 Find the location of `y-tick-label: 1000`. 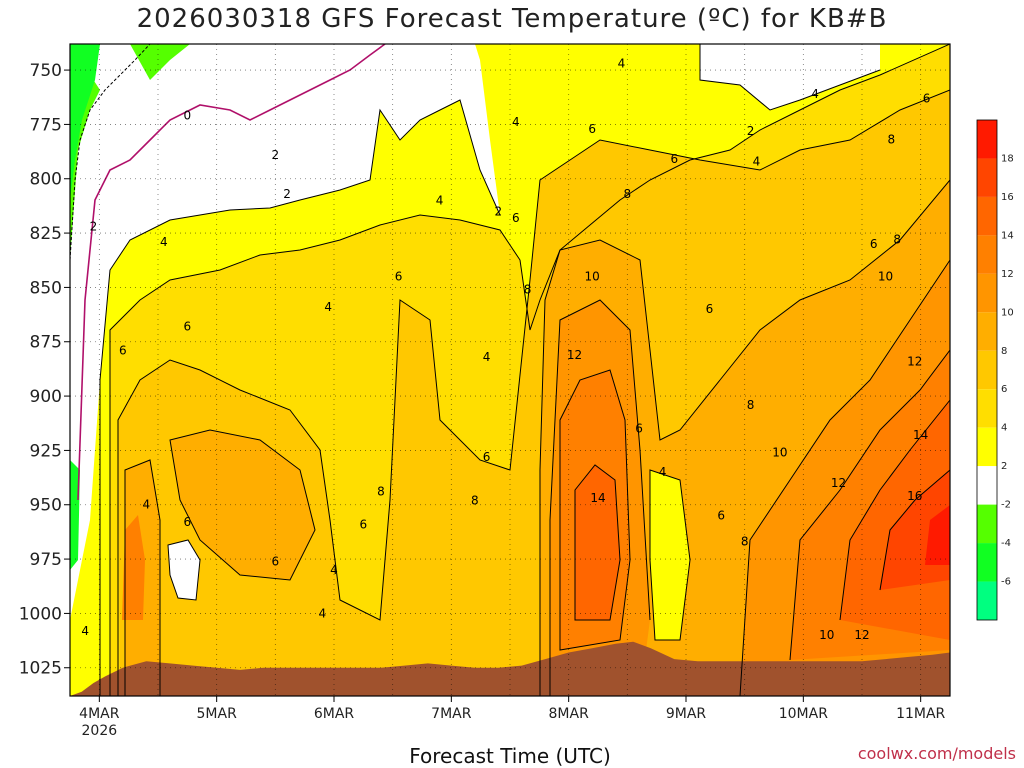

y-tick-label: 1000 is located at coordinates (40, 614).